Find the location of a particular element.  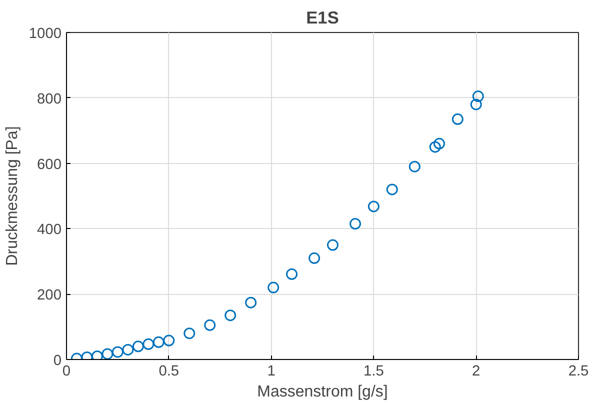

y-tick-label: 1000 is located at coordinates (45, 34).